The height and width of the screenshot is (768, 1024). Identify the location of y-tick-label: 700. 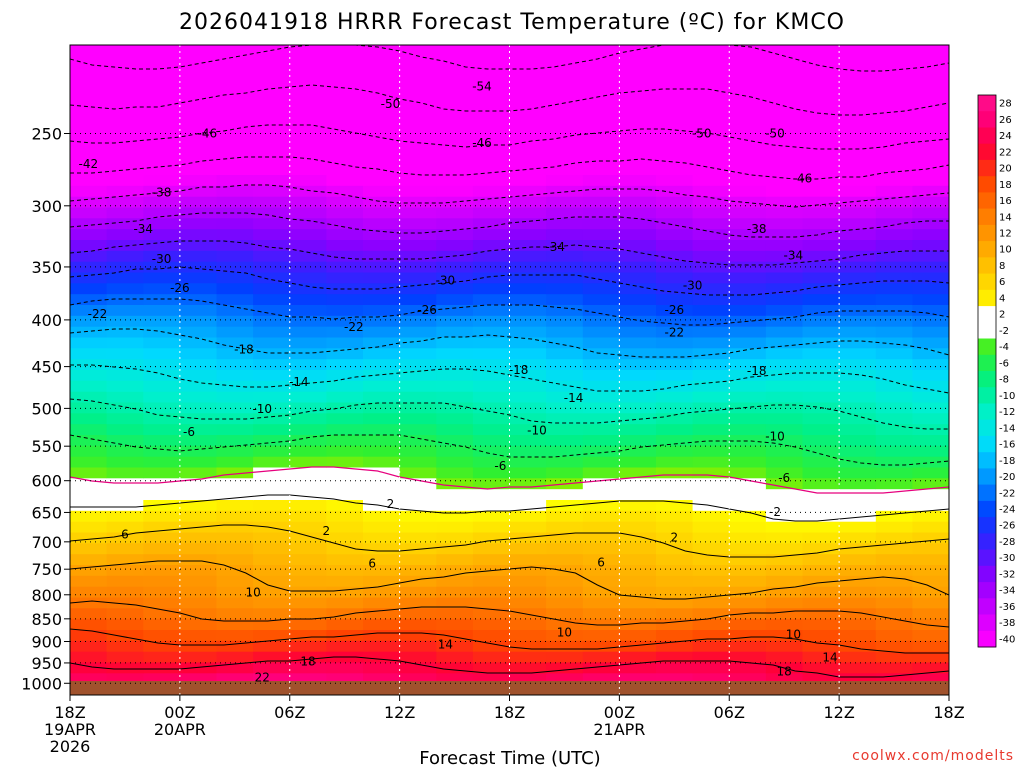
(46, 542).